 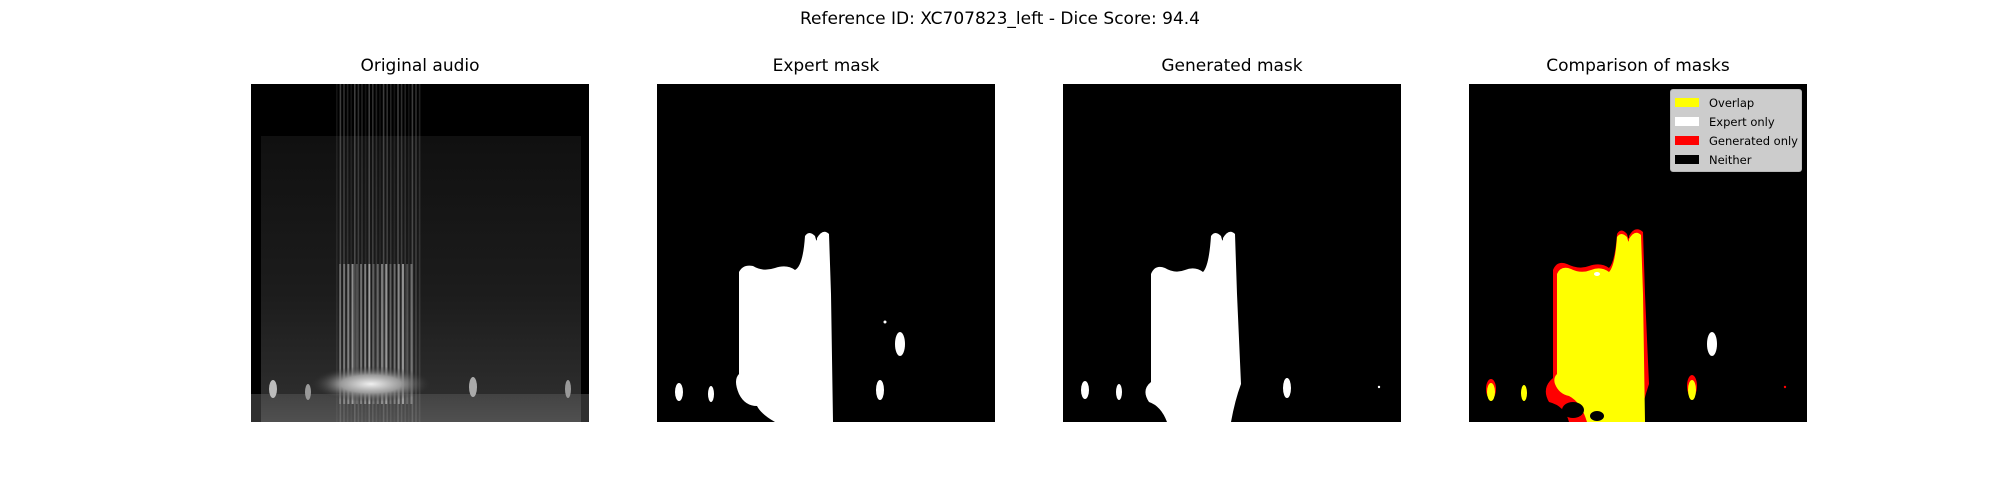 What do you see at coordinates (1742, 121) in the screenshot?
I see `legend-label-expert-only: Expert only` at bounding box center [1742, 121].